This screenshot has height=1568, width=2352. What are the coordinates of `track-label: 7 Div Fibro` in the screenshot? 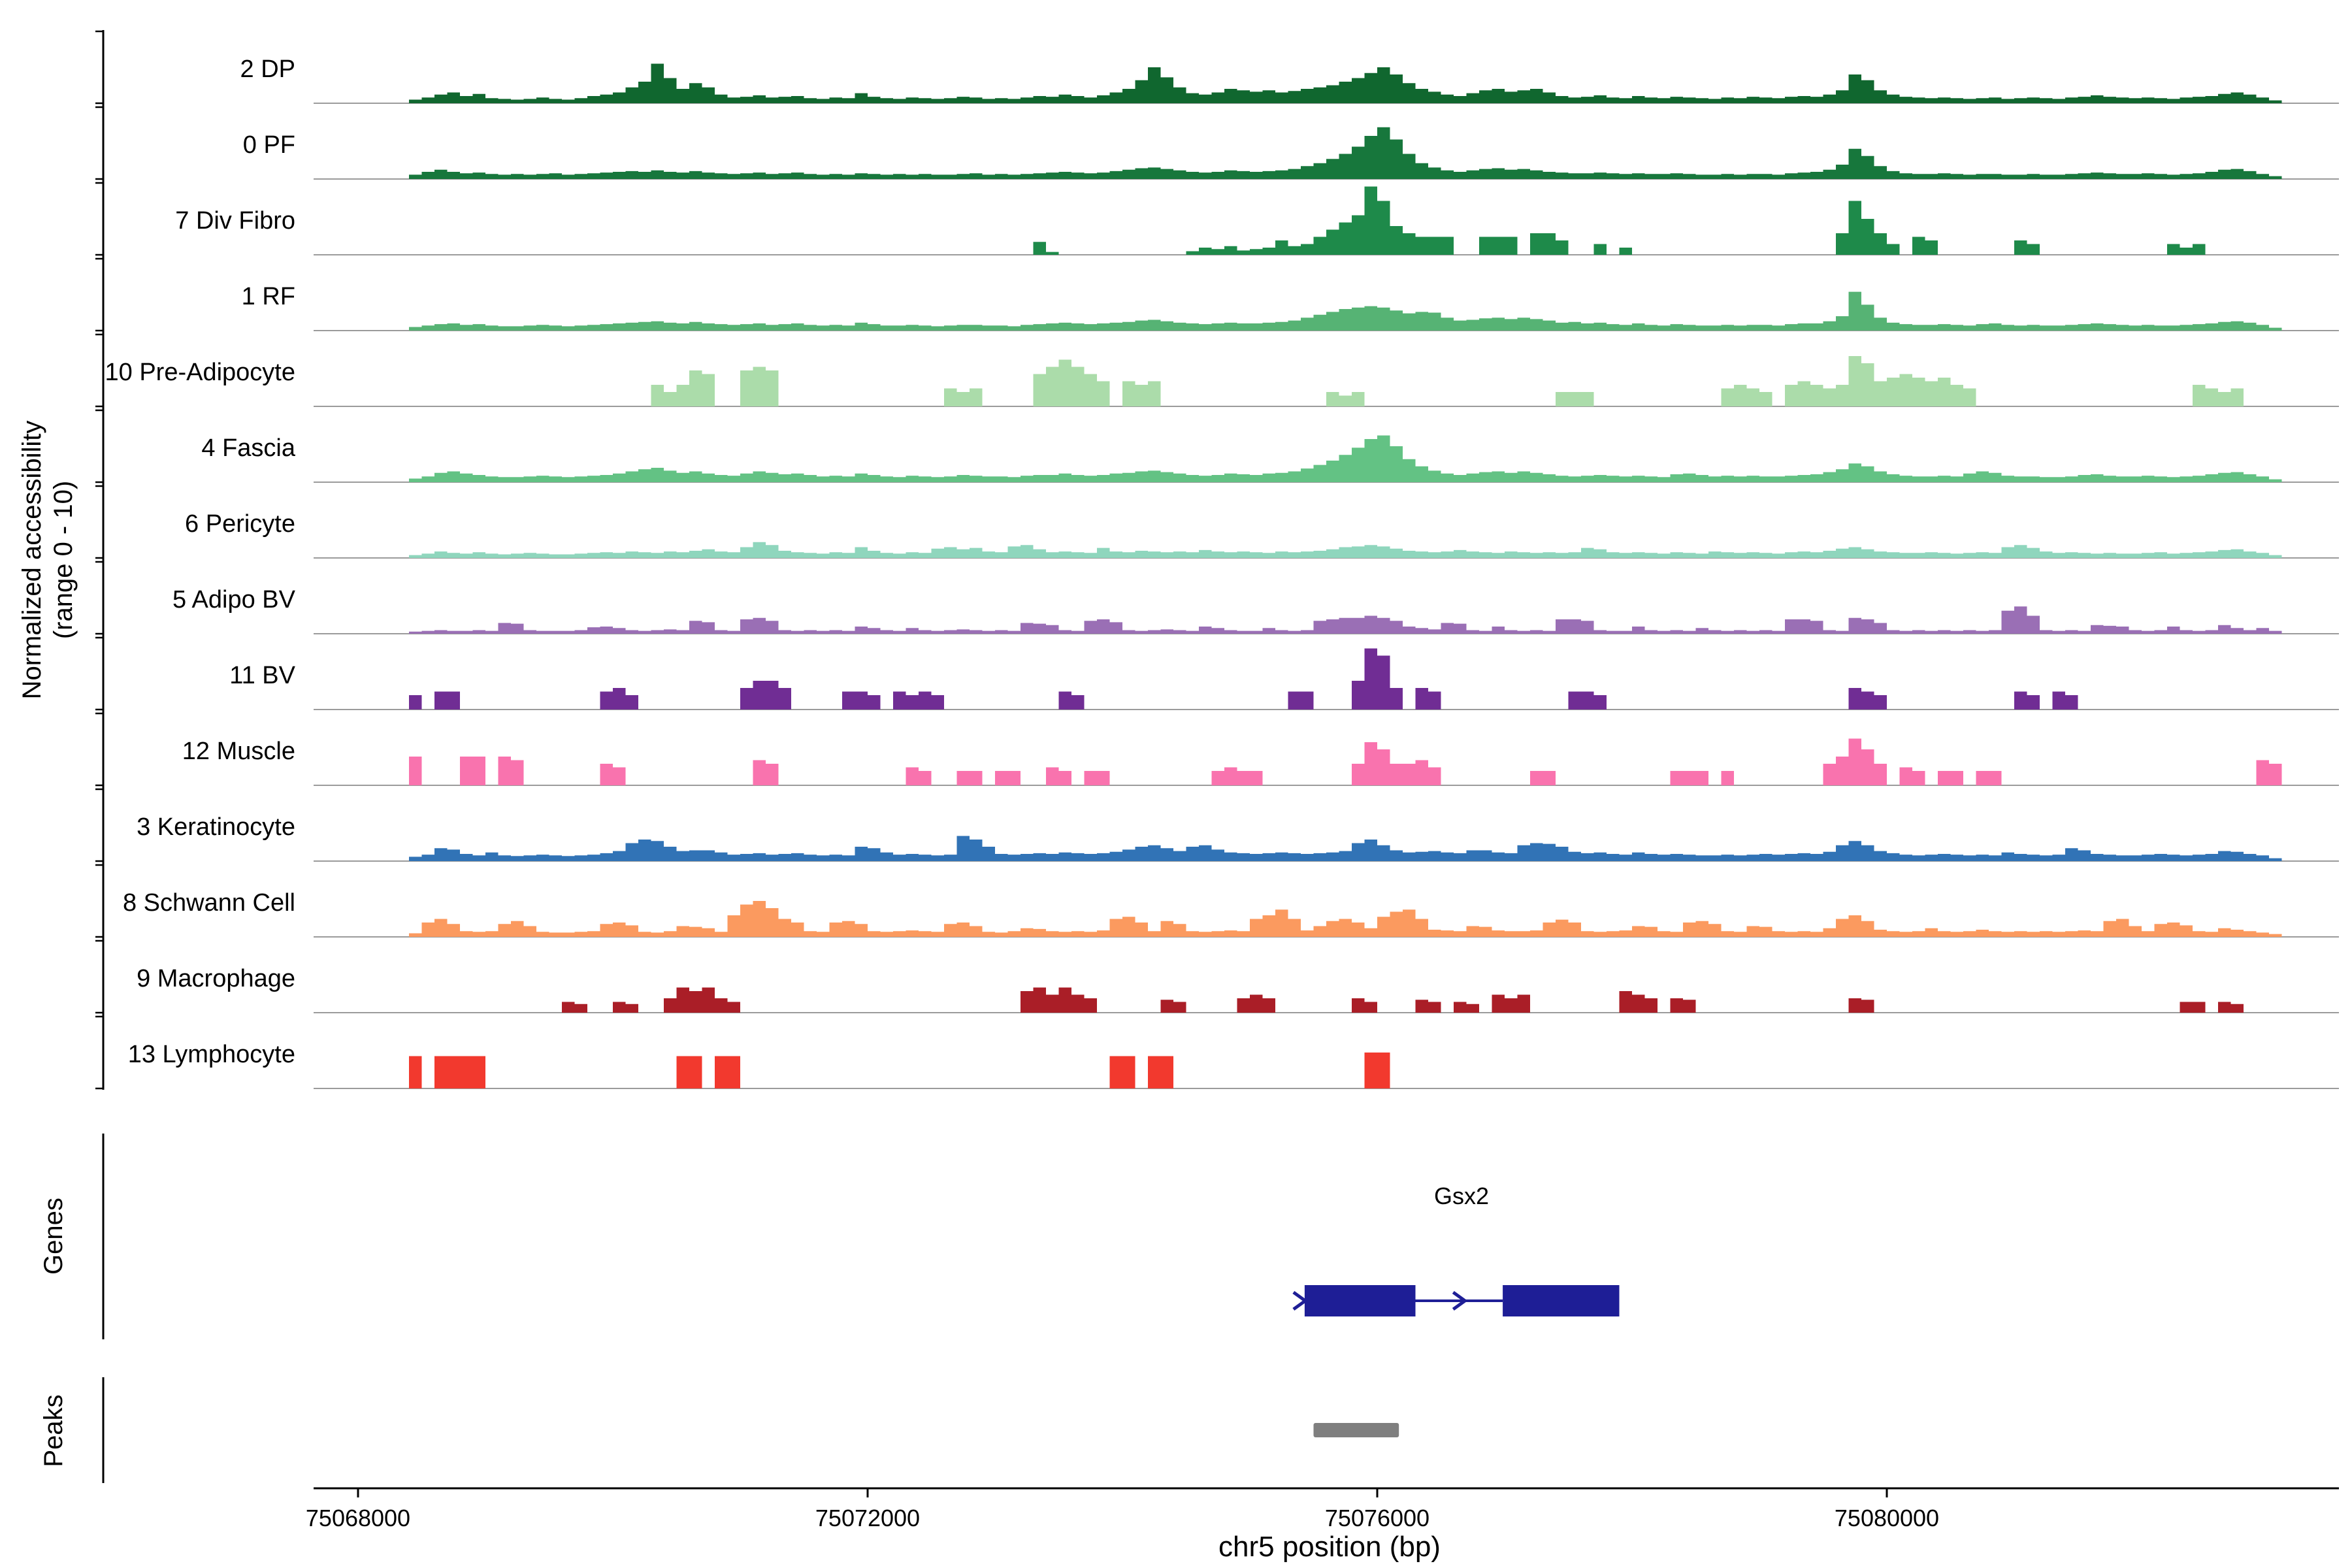 It's located at (235, 221).